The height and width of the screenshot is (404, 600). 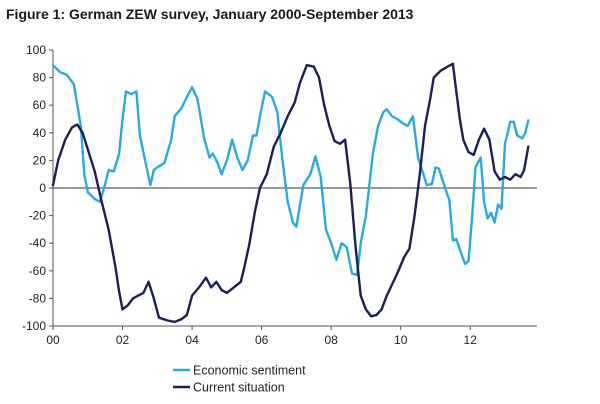 What do you see at coordinates (38, 298) in the screenshot?
I see `y-tick-label: -80` at bounding box center [38, 298].